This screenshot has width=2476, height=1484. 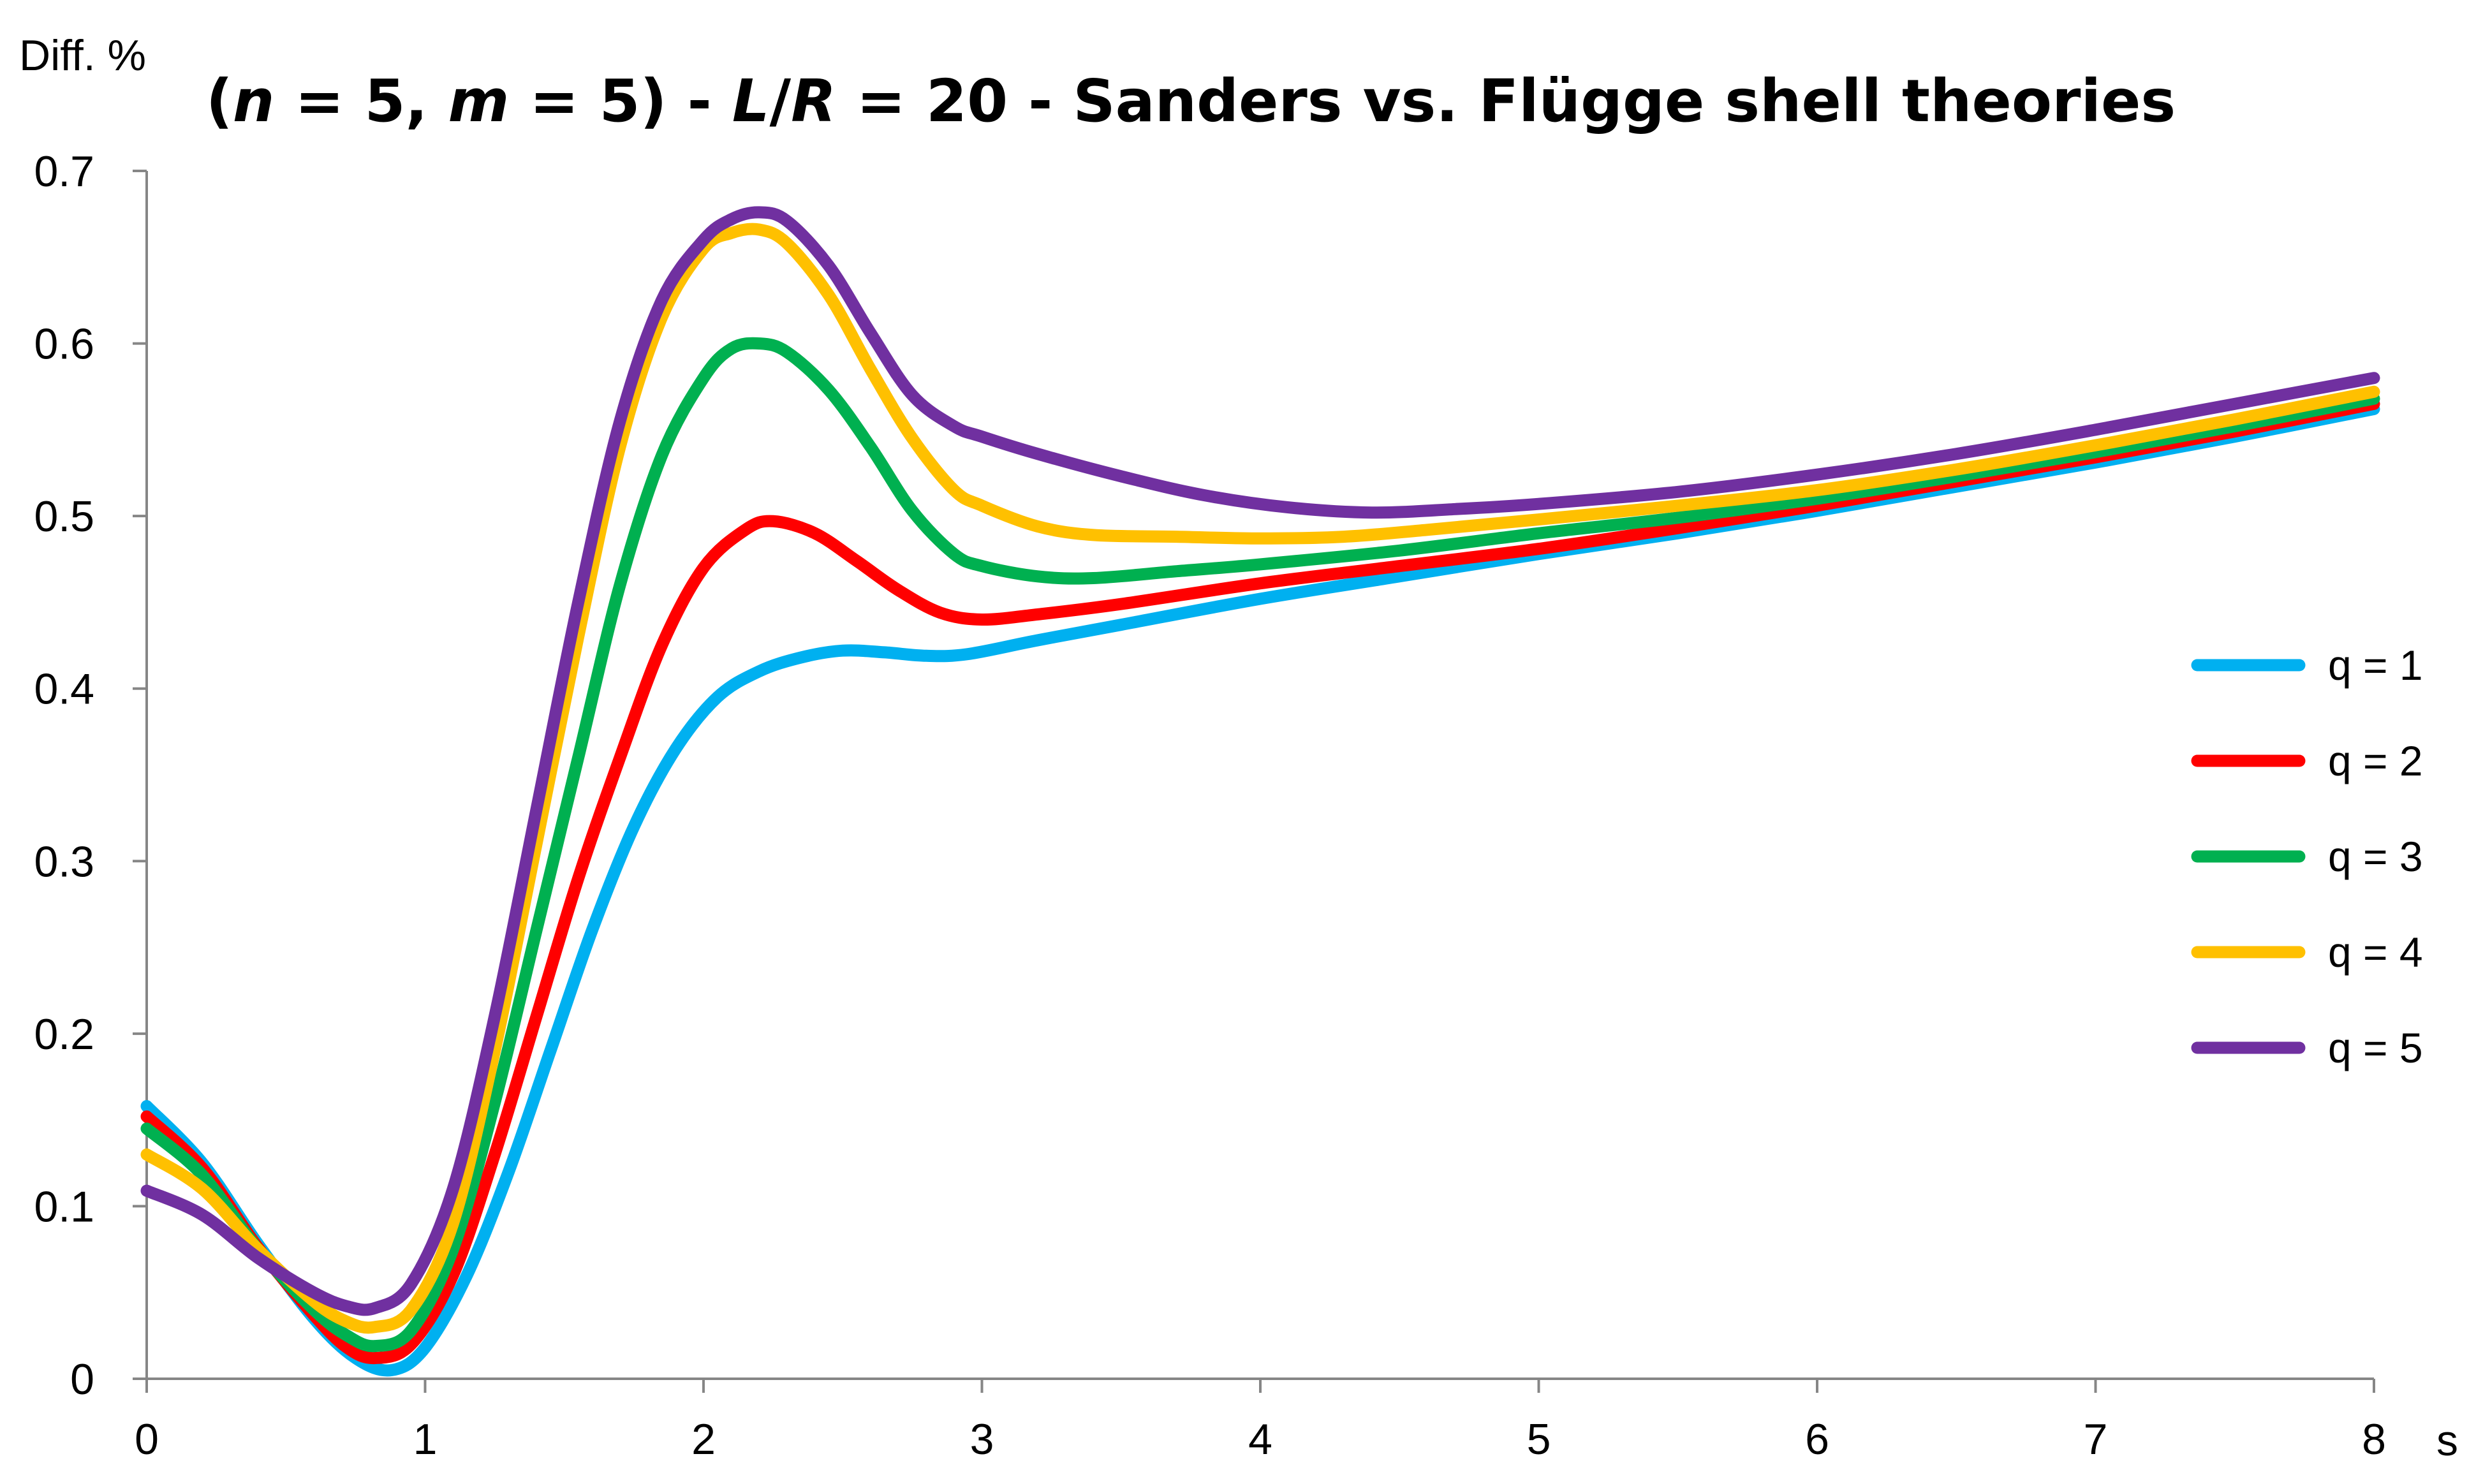 What do you see at coordinates (2375, 857) in the screenshot?
I see `legend-label-q3: q = 3` at bounding box center [2375, 857].